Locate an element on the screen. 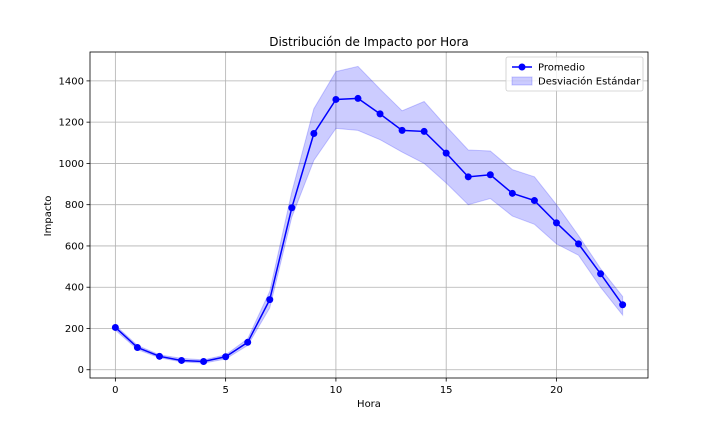  y-tick-label: 1200 is located at coordinates (71, 123).